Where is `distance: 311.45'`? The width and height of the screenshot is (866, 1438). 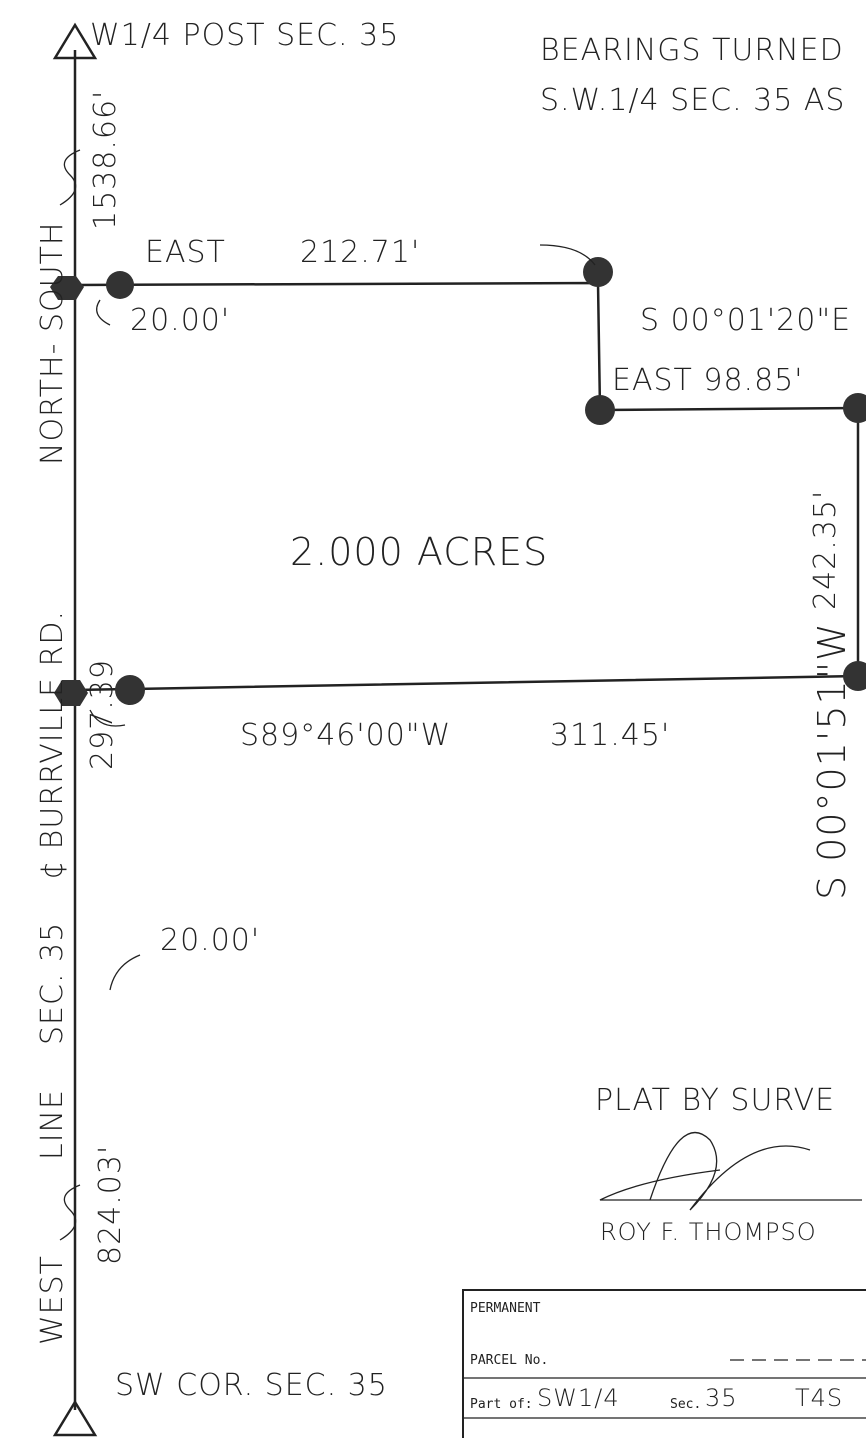
distance: 311.45' is located at coordinates (610, 735).